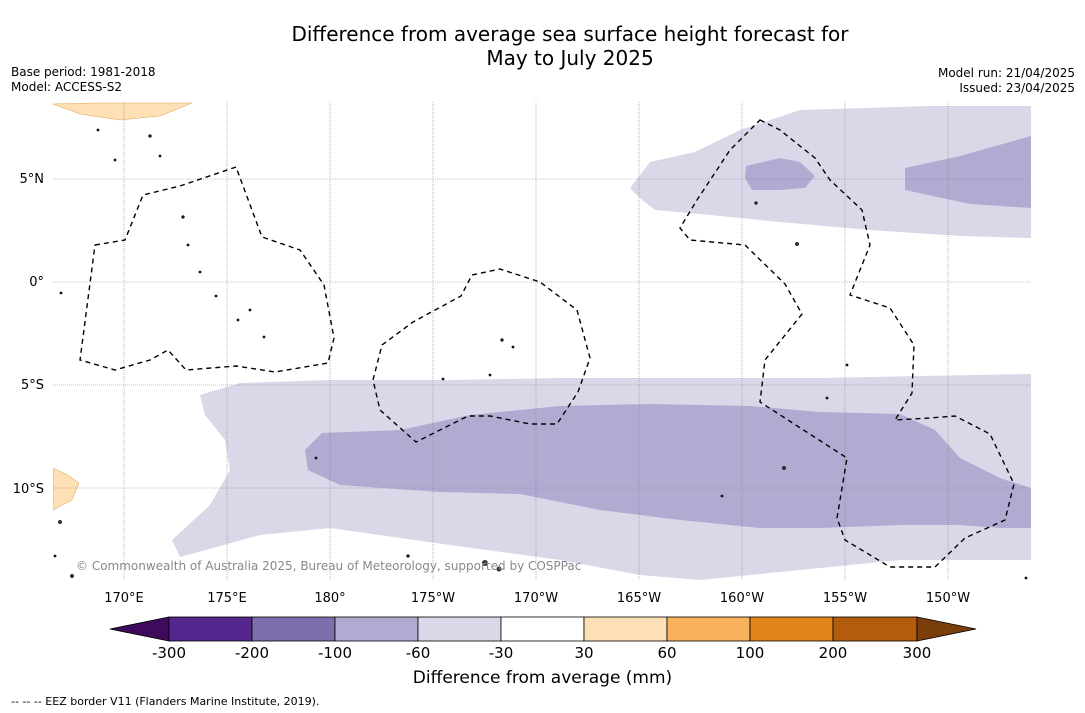 The height and width of the screenshot is (713, 1085). I want to click on colorbar-under-triangle, so click(139, 629).